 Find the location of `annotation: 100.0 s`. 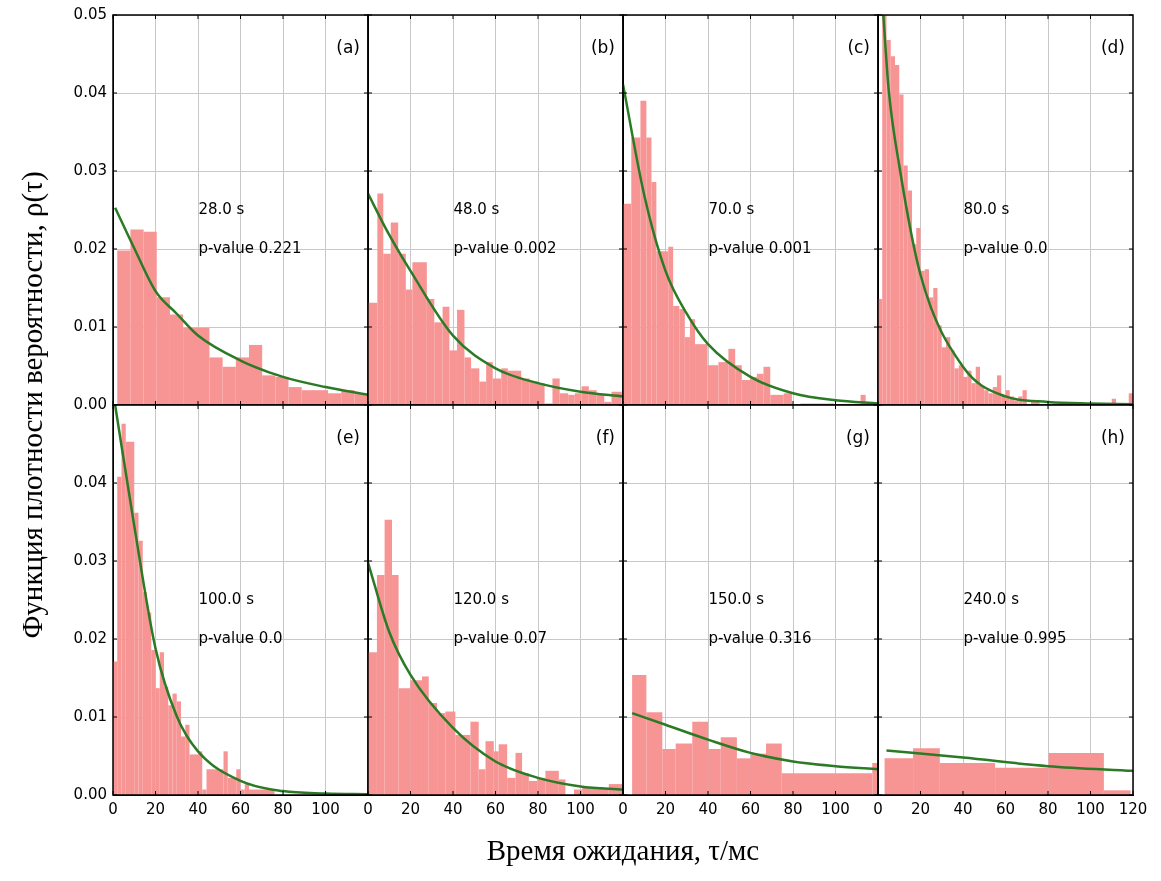

annotation: 100.0 s is located at coordinates (226, 599).